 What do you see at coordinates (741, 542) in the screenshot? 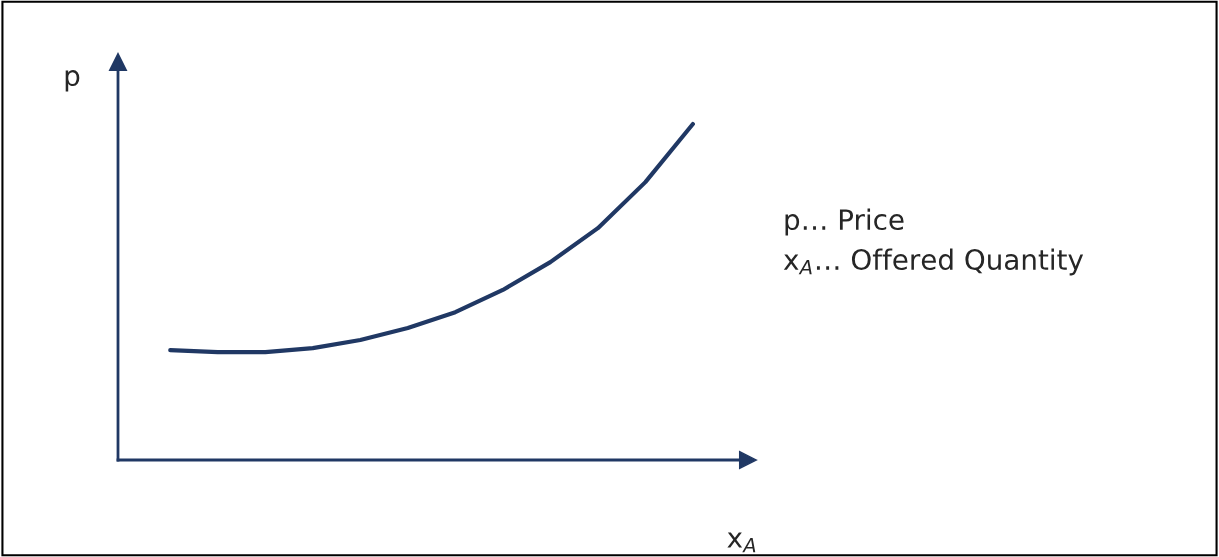
I see `x-axis-title: x$_{A}$` at bounding box center [741, 542].